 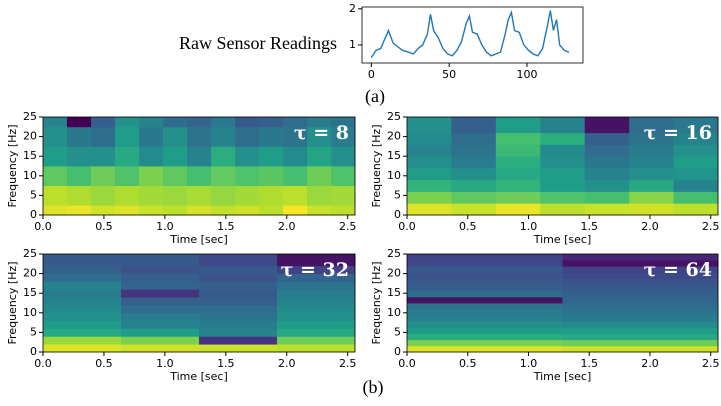 I want to click on axes-frame, so click(x=199, y=166).